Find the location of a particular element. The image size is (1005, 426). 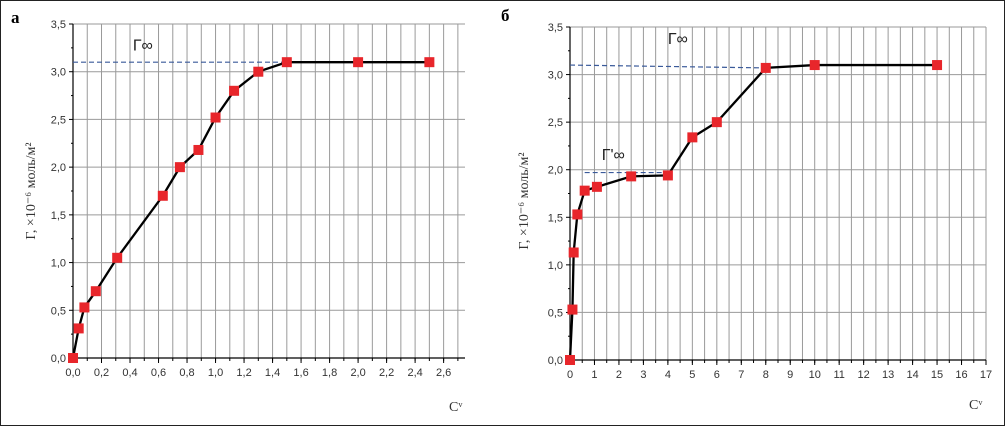

x-tick-label: 0,2 is located at coordinates (101, 373).